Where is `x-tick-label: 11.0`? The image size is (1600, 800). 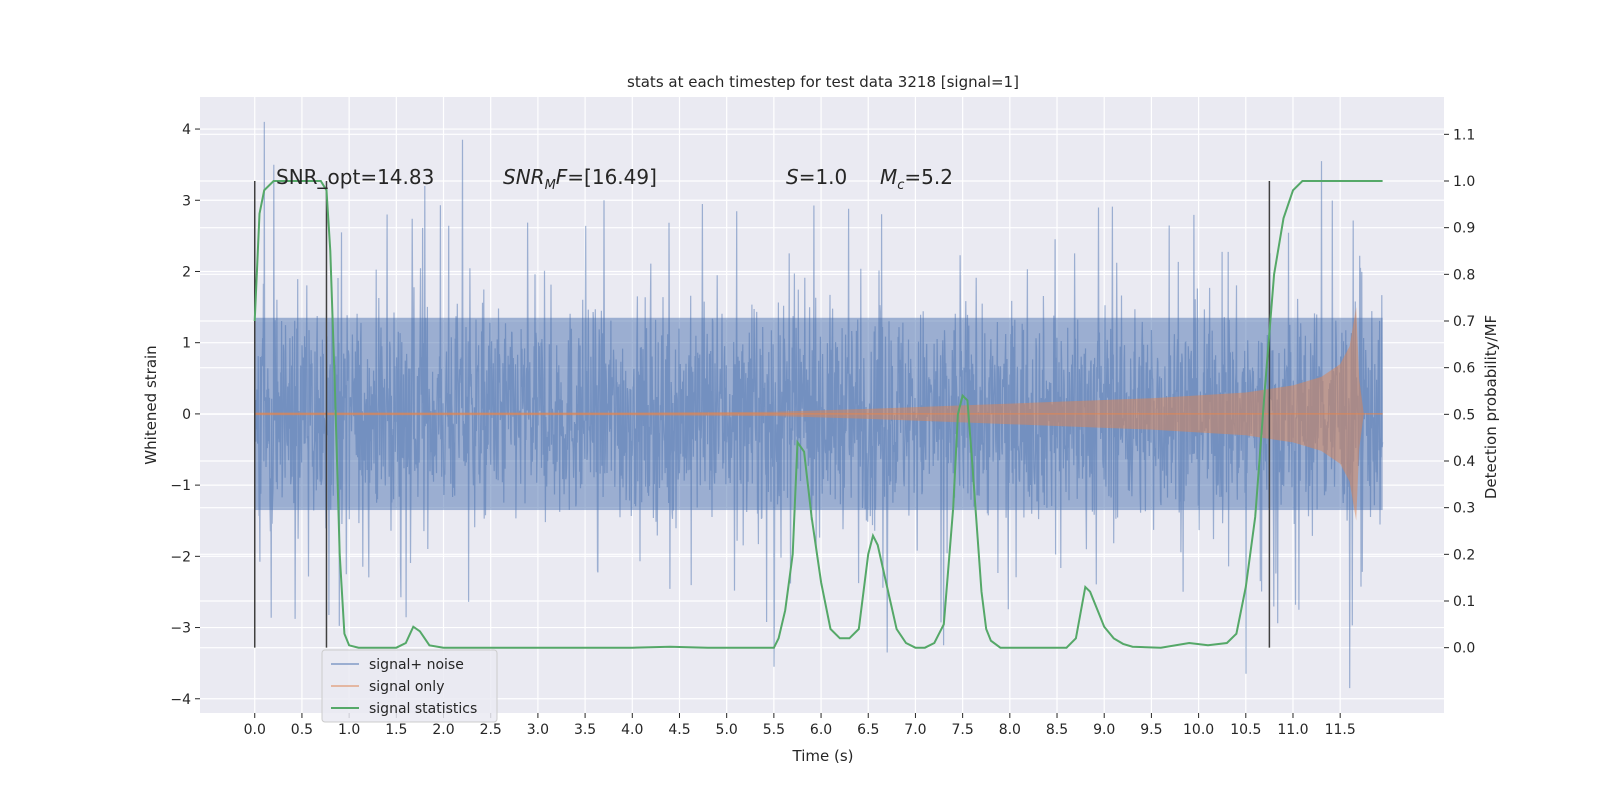 x-tick-label: 11.0 is located at coordinates (1292, 730).